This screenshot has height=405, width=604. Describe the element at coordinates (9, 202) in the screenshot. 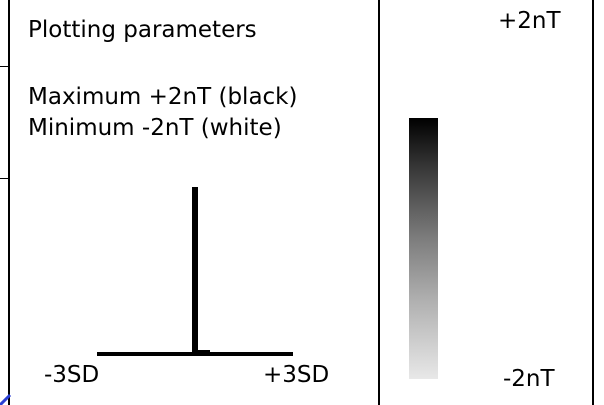

I see `left-panel-border` at that location.